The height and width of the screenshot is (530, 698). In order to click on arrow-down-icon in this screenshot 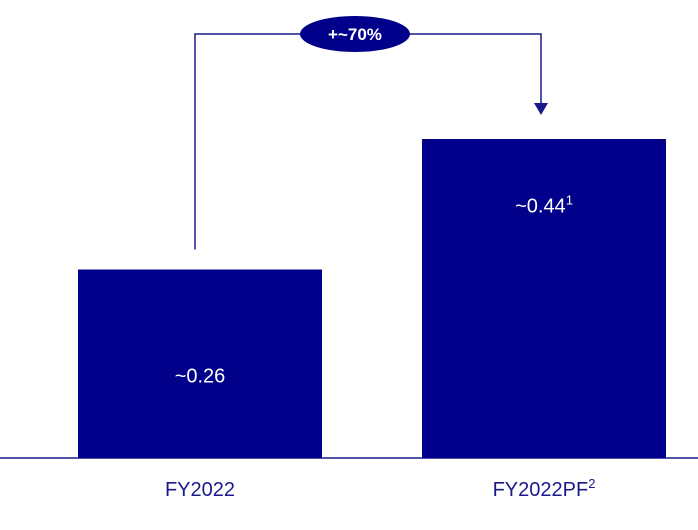, I will do `click(541, 109)`.